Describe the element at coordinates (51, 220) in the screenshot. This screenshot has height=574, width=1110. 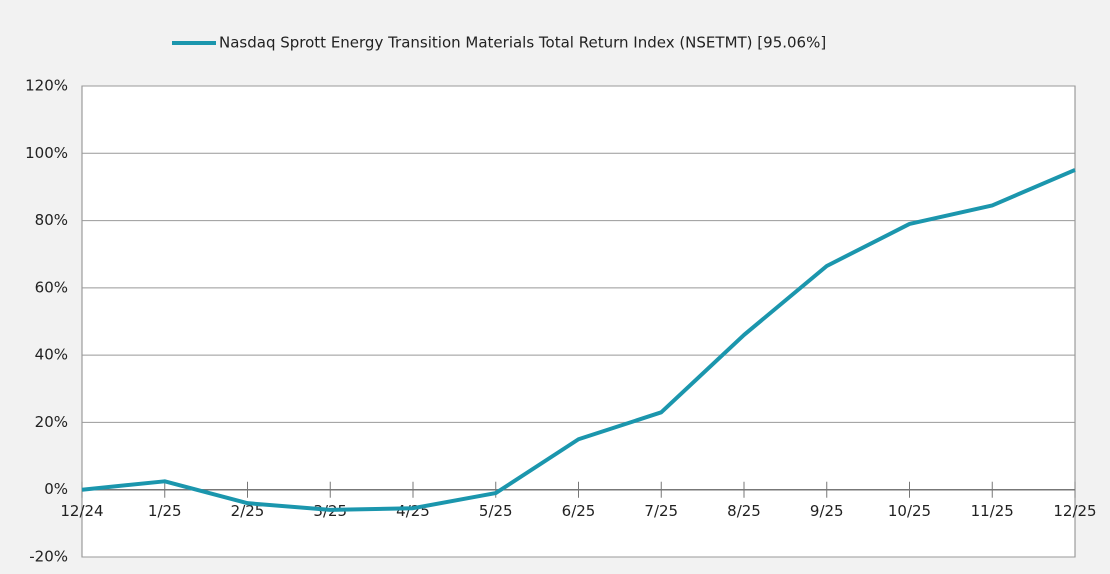
I see `y-tick-label: 80%` at that location.